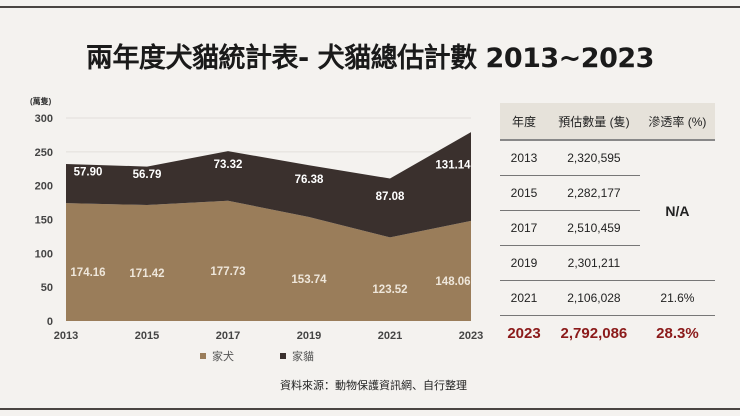 This screenshot has width=740, height=416. What do you see at coordinates (594, 193) in the screenshot?
I see `cell-count: 2,282,177` at bounding box center [594, 193].